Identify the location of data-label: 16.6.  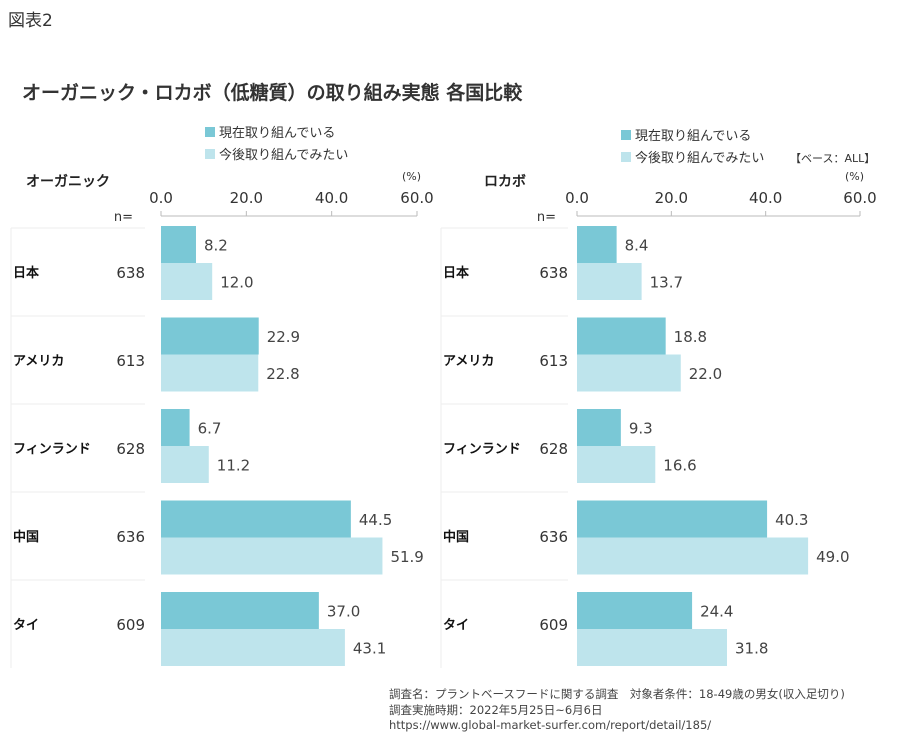
(679, 466).